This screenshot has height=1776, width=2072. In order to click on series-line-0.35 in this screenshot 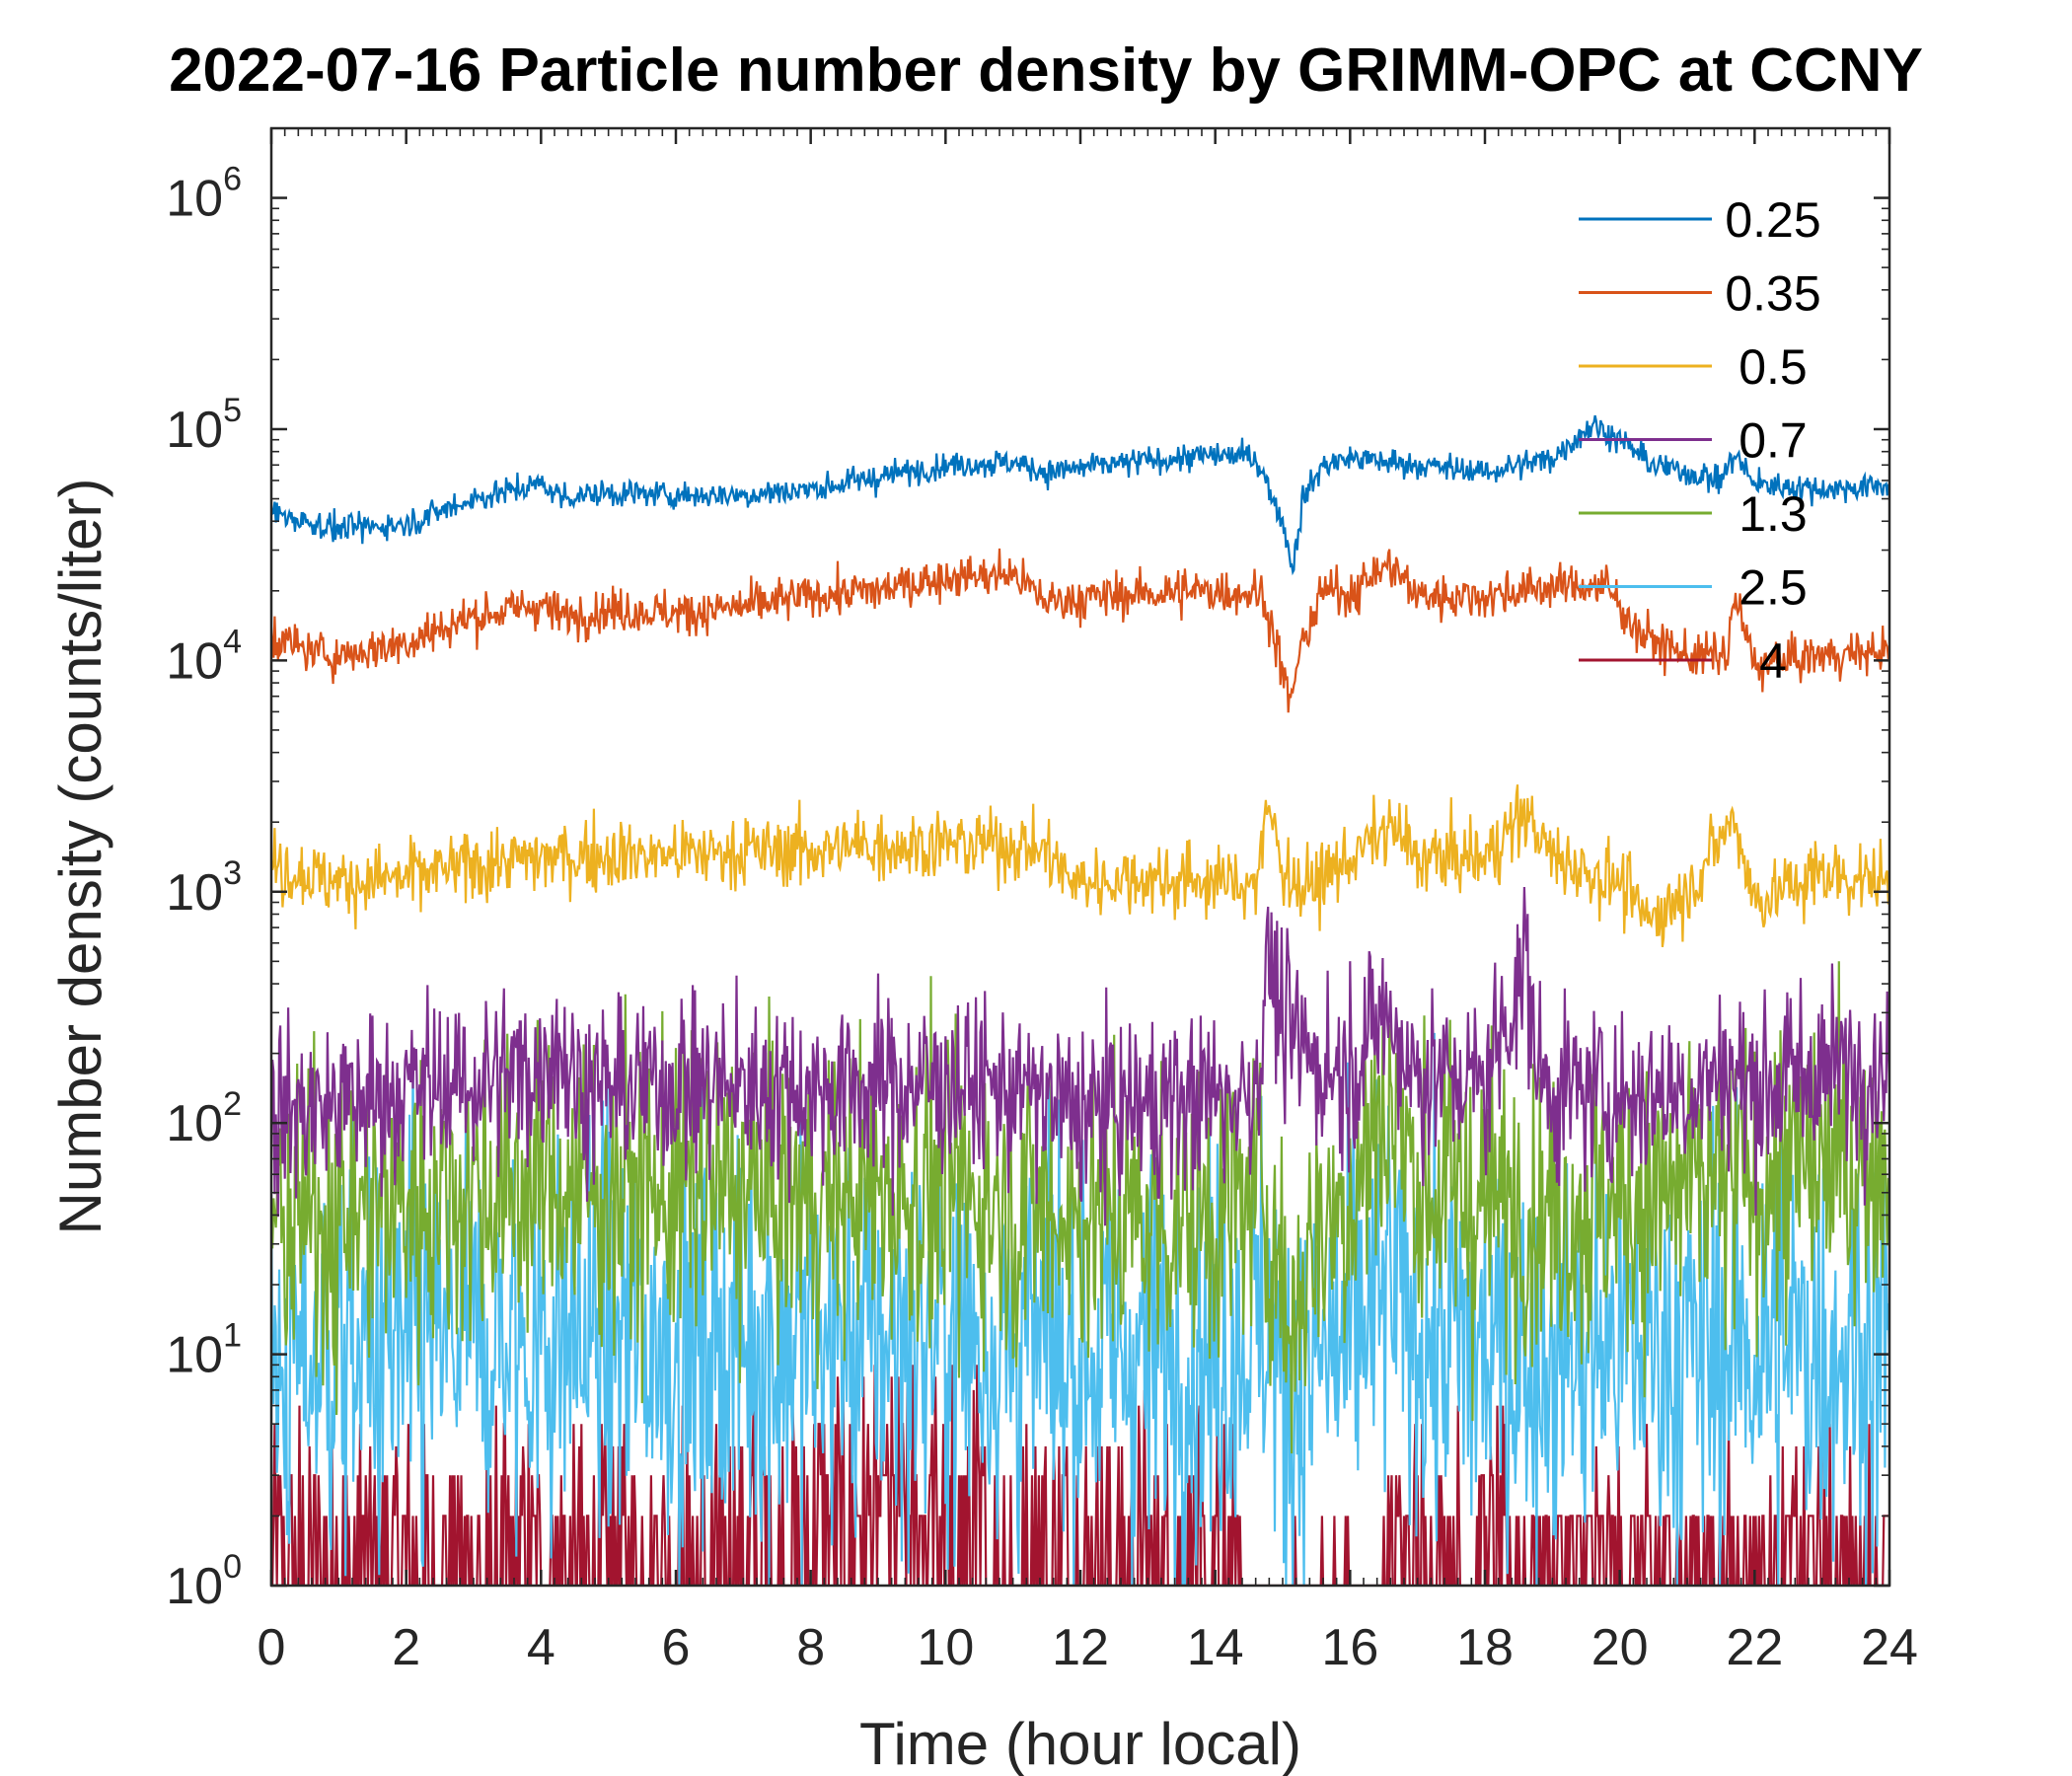, I will do `click(1080, 631)`.